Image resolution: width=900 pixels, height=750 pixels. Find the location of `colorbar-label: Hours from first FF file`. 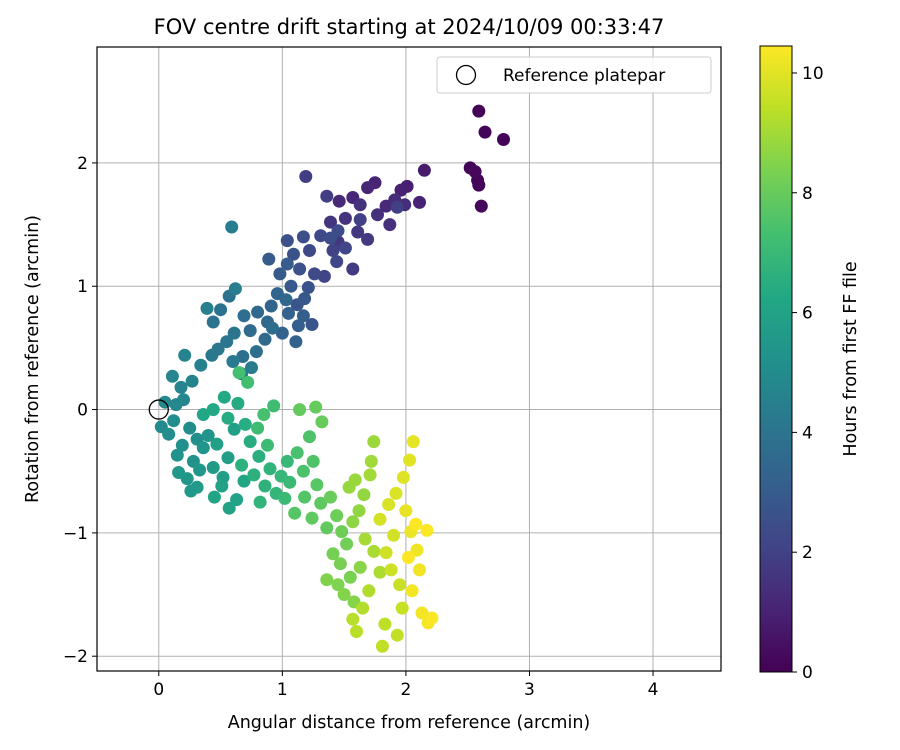

colorbar-label: Hours from first FF file is located at coordinates (851, 358).